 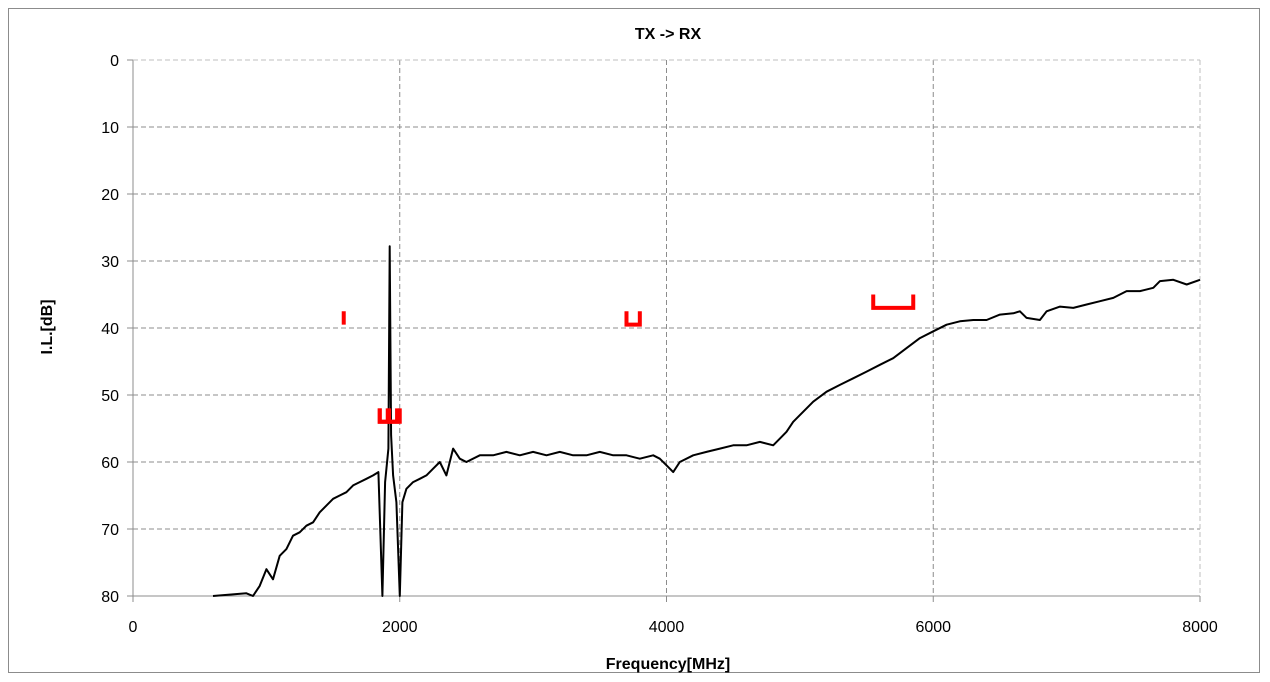 What do you see at coordinates (667, 627) in the screenshot?
I see `x-tick-label: 4000` at bounding box center [667, 627].